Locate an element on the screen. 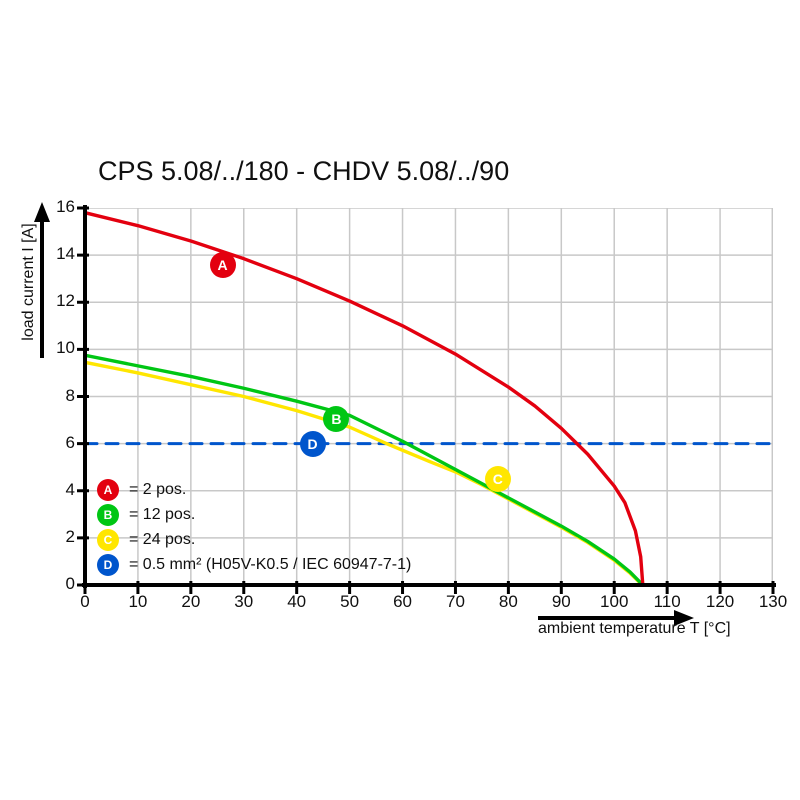 Image resolution: width=800 pixels, height=800 pixels. y-tick-8: 8 is located at coordinates (70, 395).